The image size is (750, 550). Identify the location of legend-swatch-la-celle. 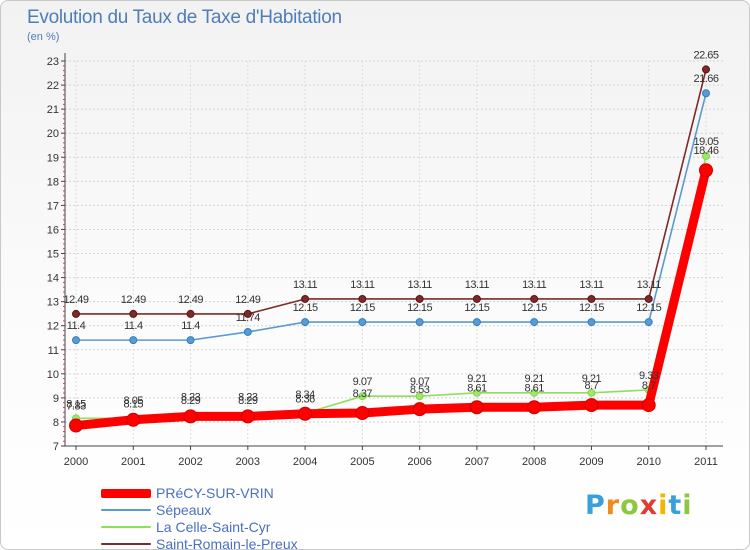
(126, 527).